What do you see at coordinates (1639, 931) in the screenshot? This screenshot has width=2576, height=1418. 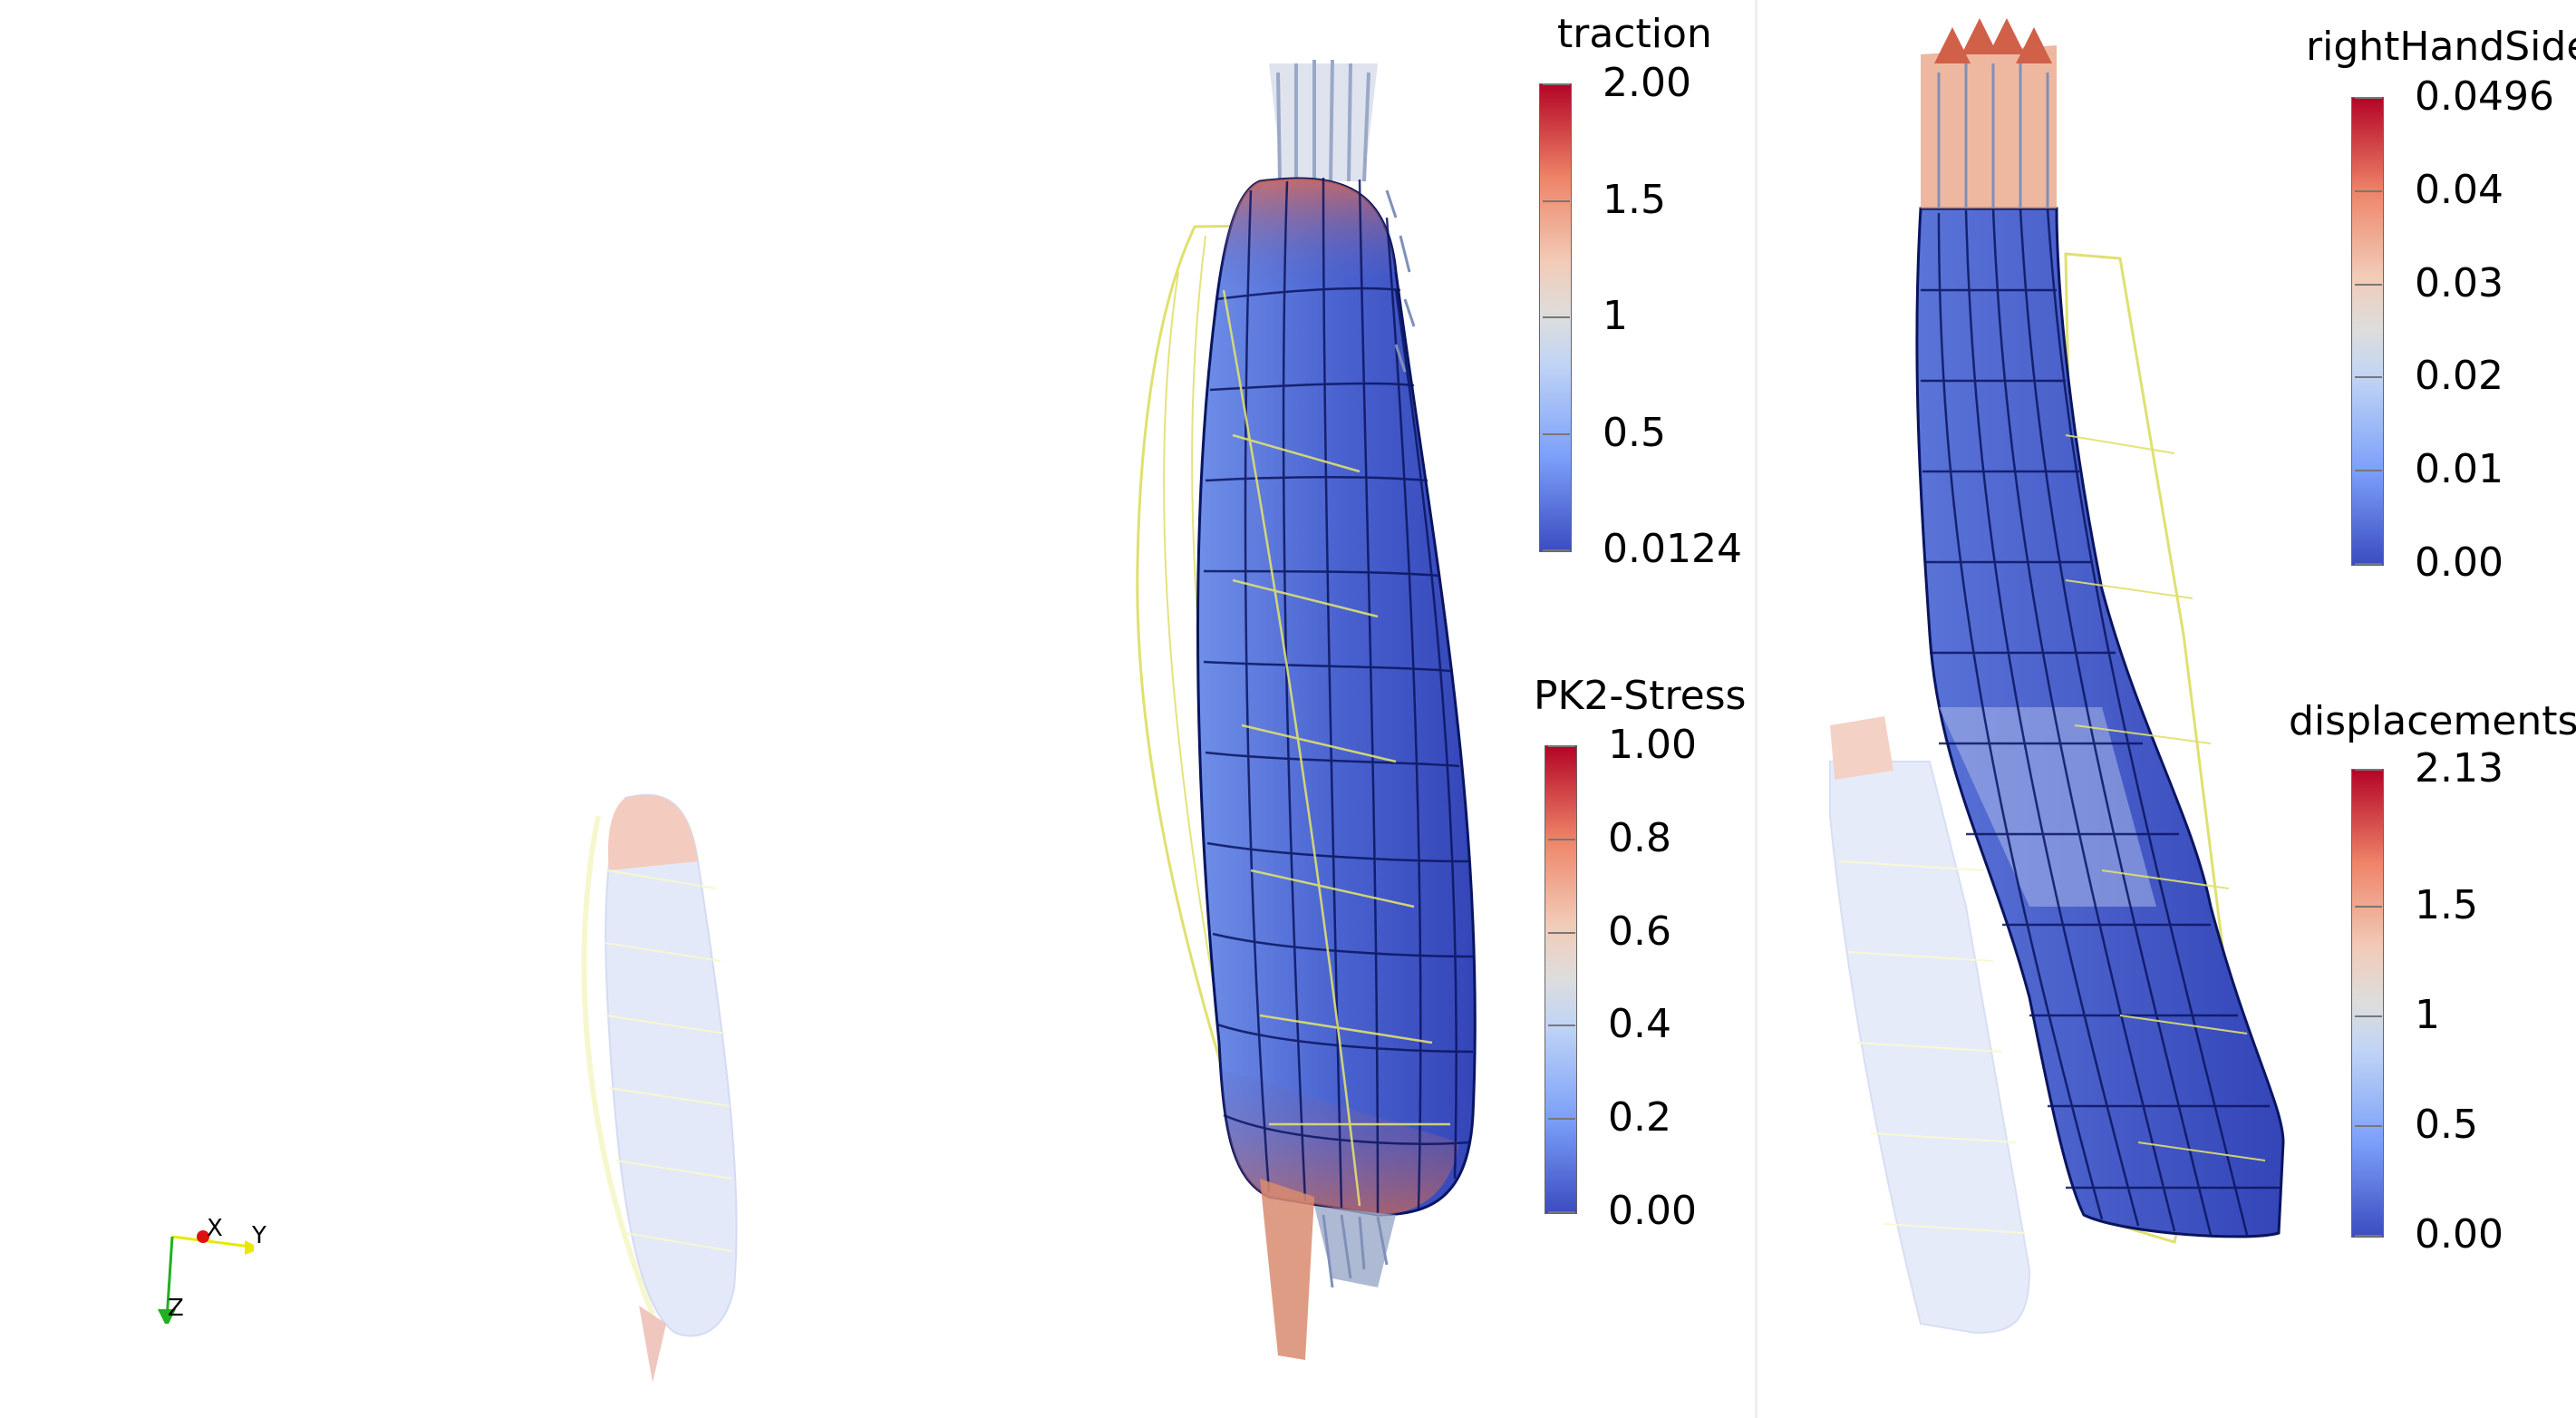 I see `legend-label: 0.6` at bounding box center [1639, 931].